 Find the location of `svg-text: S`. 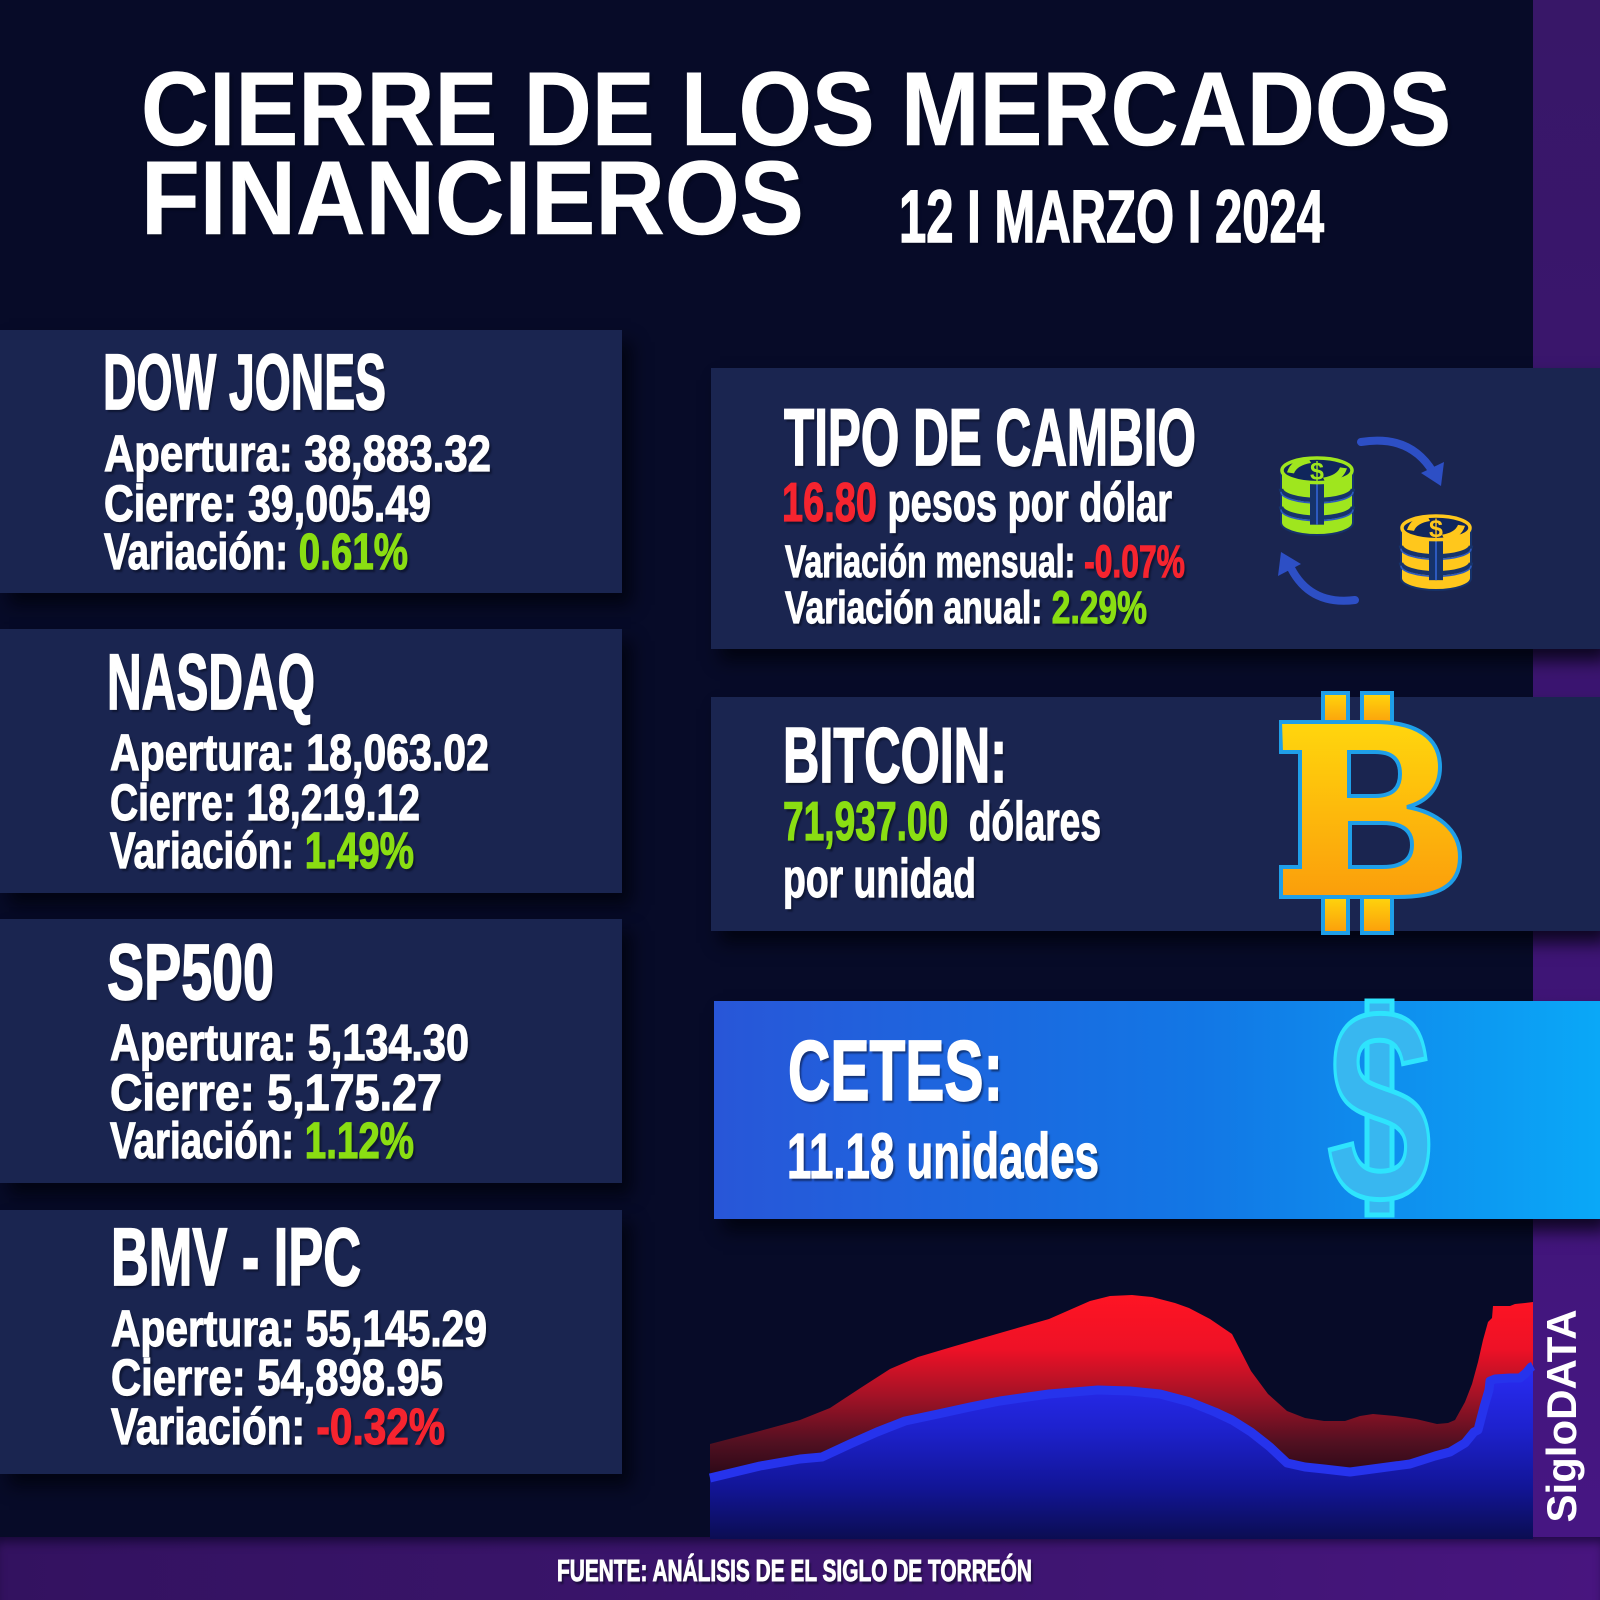

svg-text: S is located at coordinates (1380, 1109).